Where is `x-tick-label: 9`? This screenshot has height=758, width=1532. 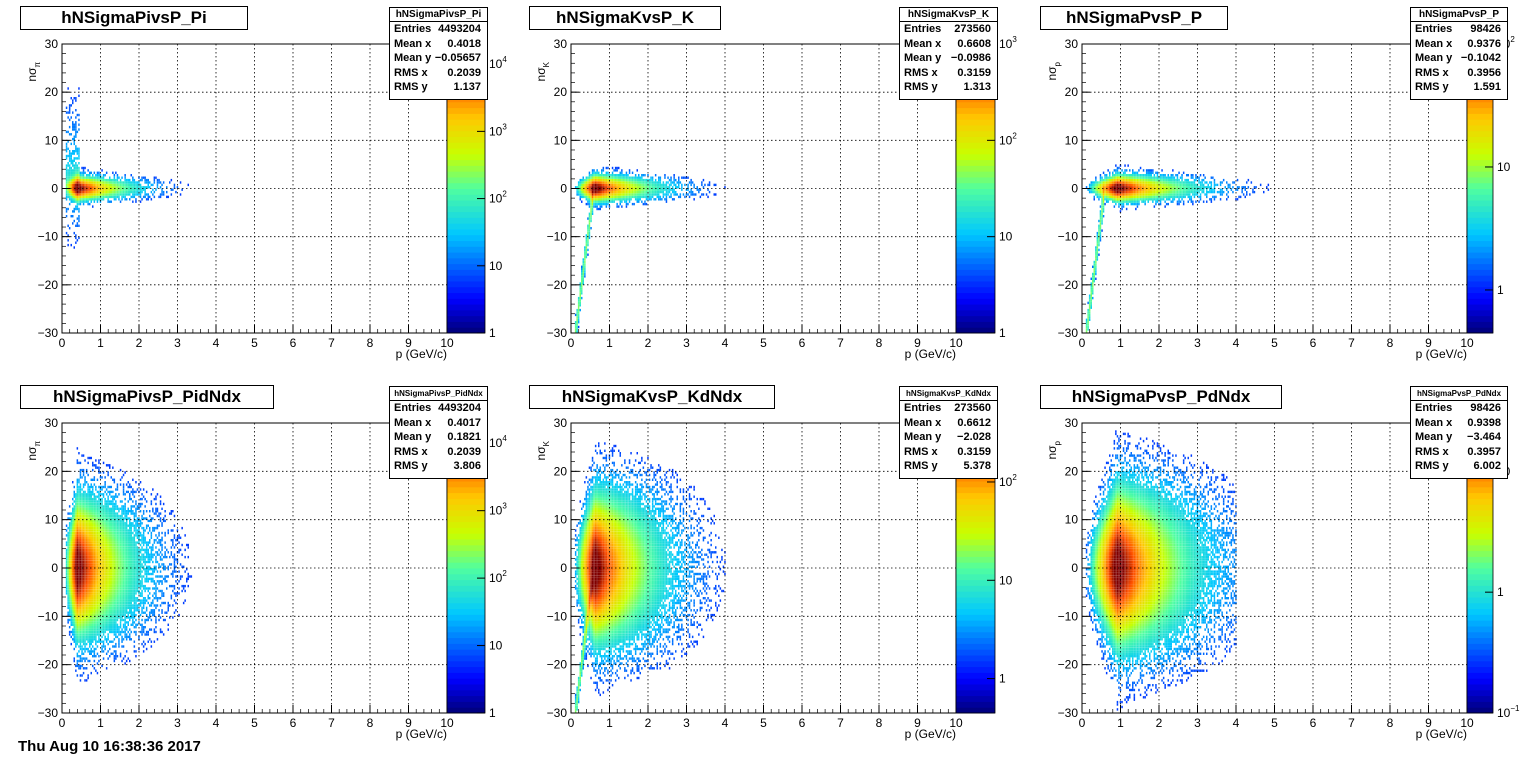 x-tick-label: 9 is located at coordinates (1428, 343).